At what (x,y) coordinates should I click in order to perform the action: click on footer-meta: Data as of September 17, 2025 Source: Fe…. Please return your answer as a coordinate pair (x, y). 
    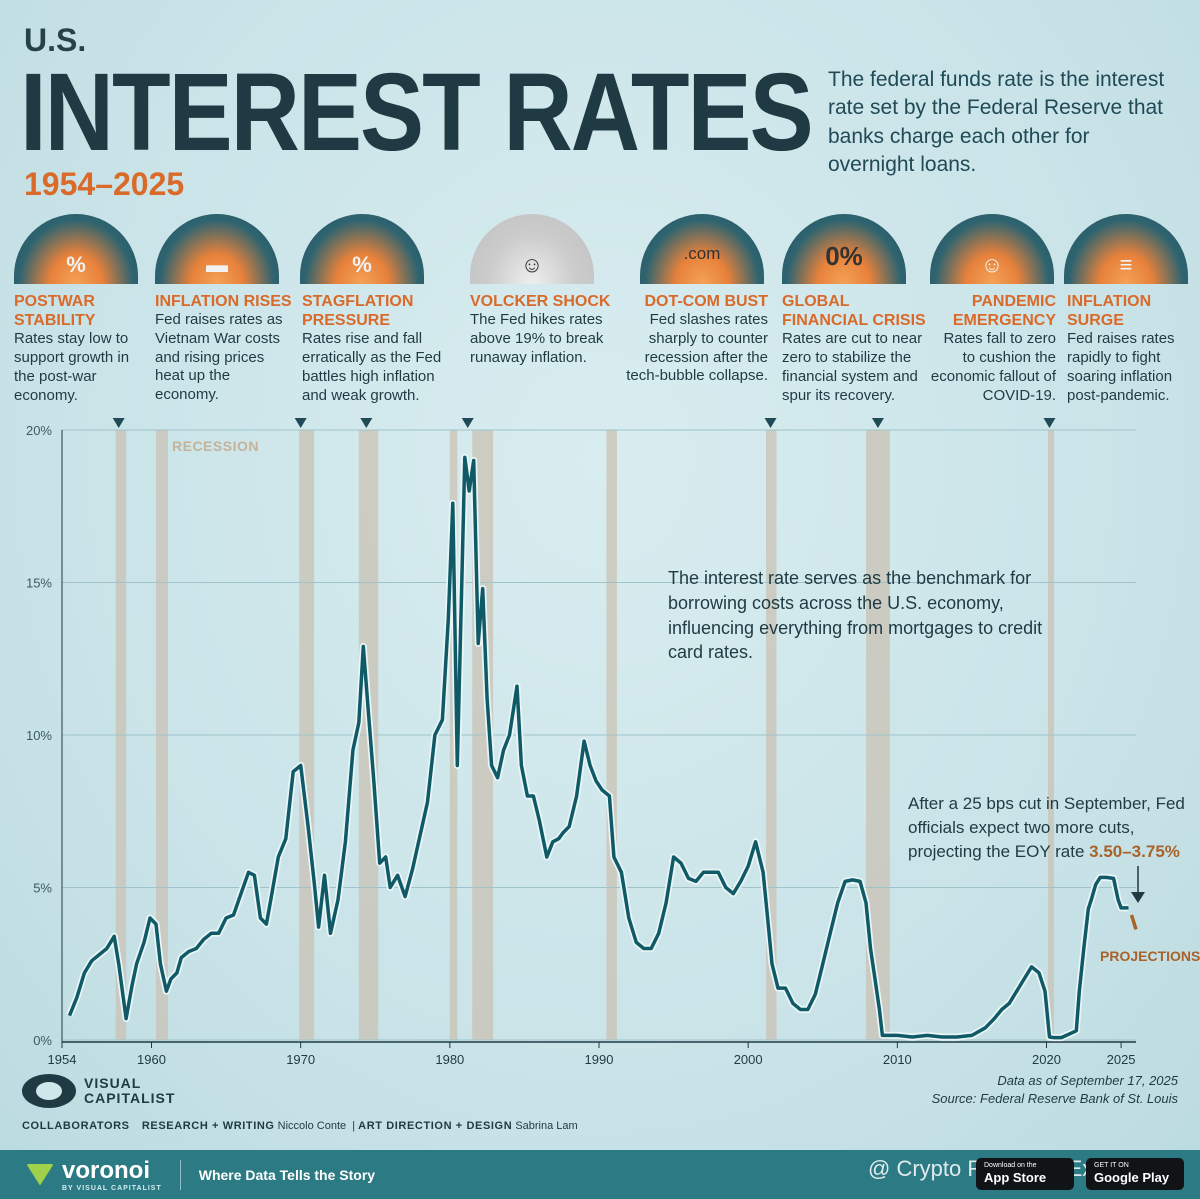
    Looking at the image, I should click on (1055, 1090).